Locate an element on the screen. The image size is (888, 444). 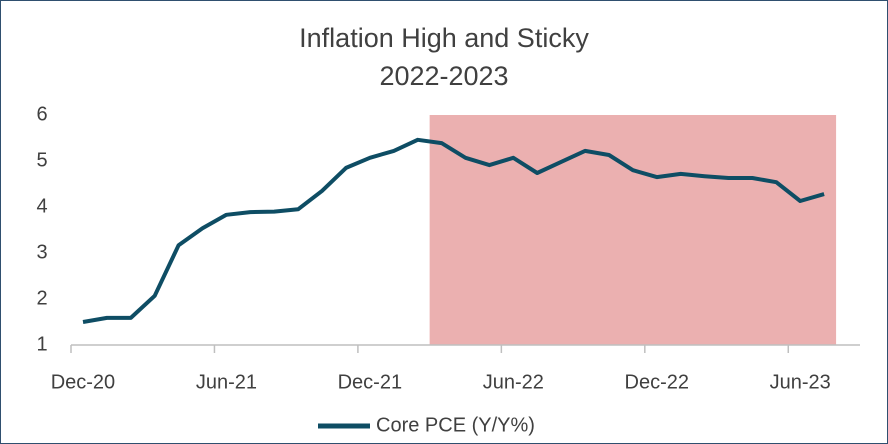
y-tick-label: 1 is located at coordinates (41, 344).